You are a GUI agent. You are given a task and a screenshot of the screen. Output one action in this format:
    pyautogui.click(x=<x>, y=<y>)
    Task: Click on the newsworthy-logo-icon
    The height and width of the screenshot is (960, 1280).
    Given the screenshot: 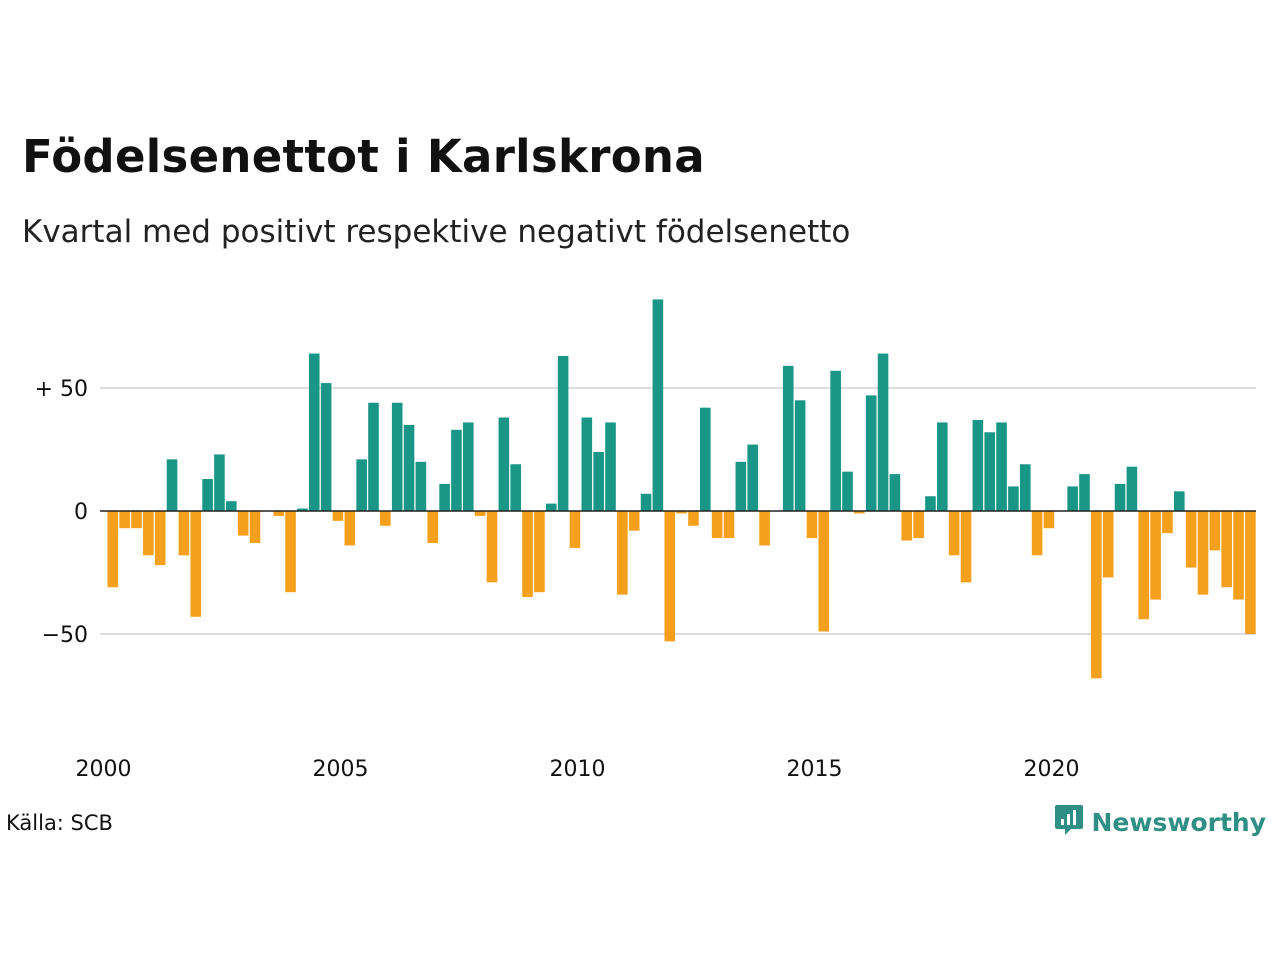 What is the action you would take?
    pyautogui.click(x=1069, y=822)
    